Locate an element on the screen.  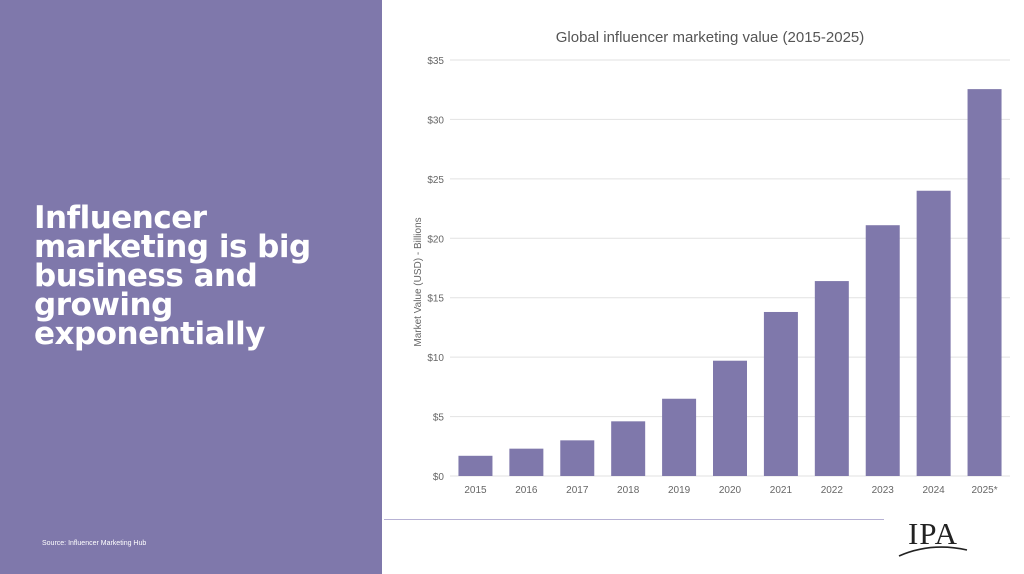
logo-text: IPA is located at coordinates (933, 533).